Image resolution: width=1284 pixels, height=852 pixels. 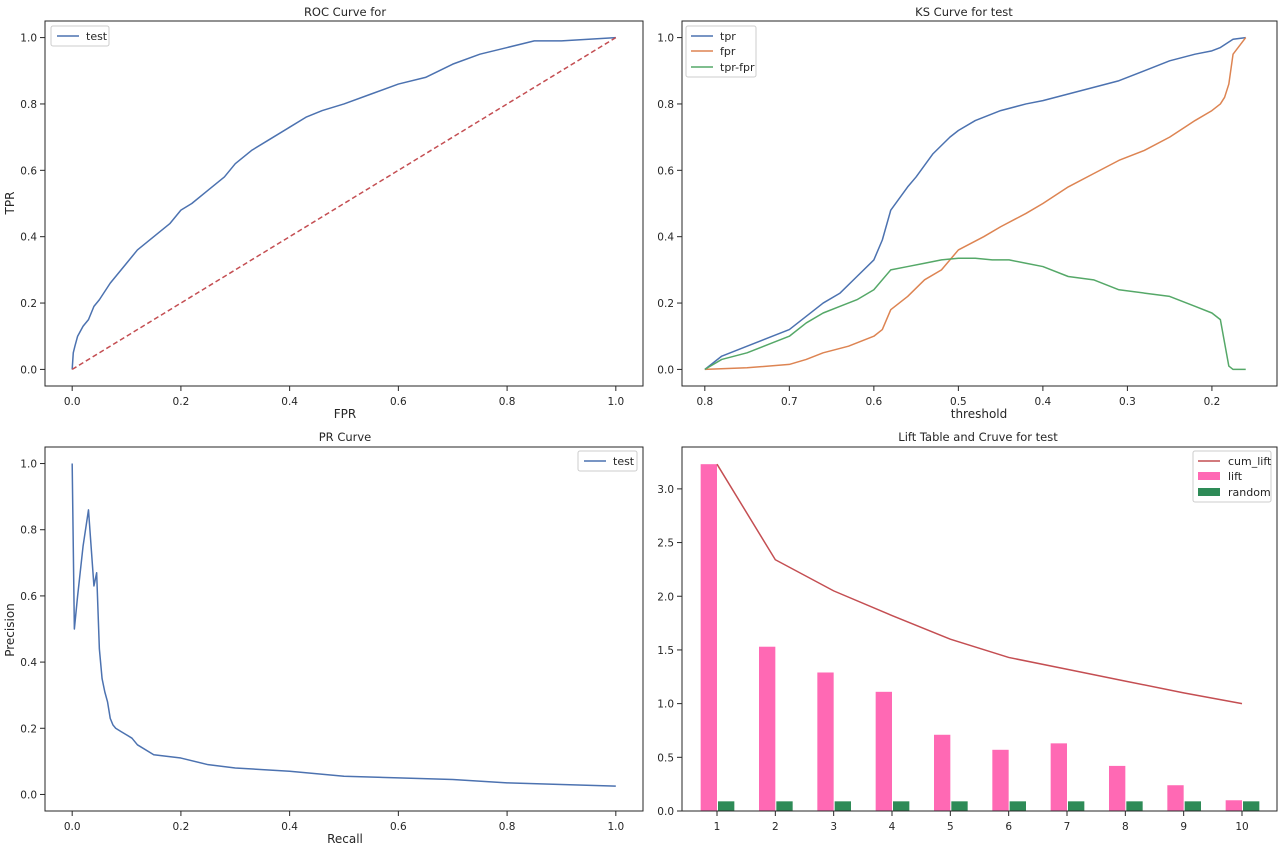 What do you see at coordinates (615, 402) in the screenshot?
I see `roc-xtick-label: 1.0` at bounding box center [615, 402].